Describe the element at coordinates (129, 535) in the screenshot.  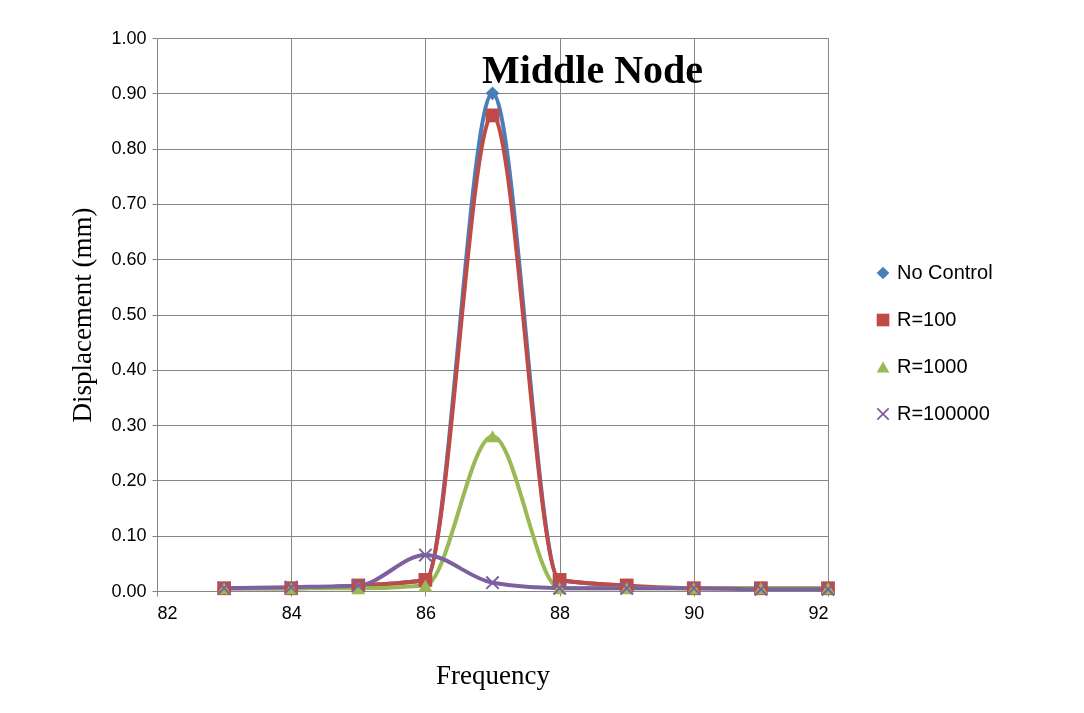
I see `y-tick-label: 0.10` at that location.